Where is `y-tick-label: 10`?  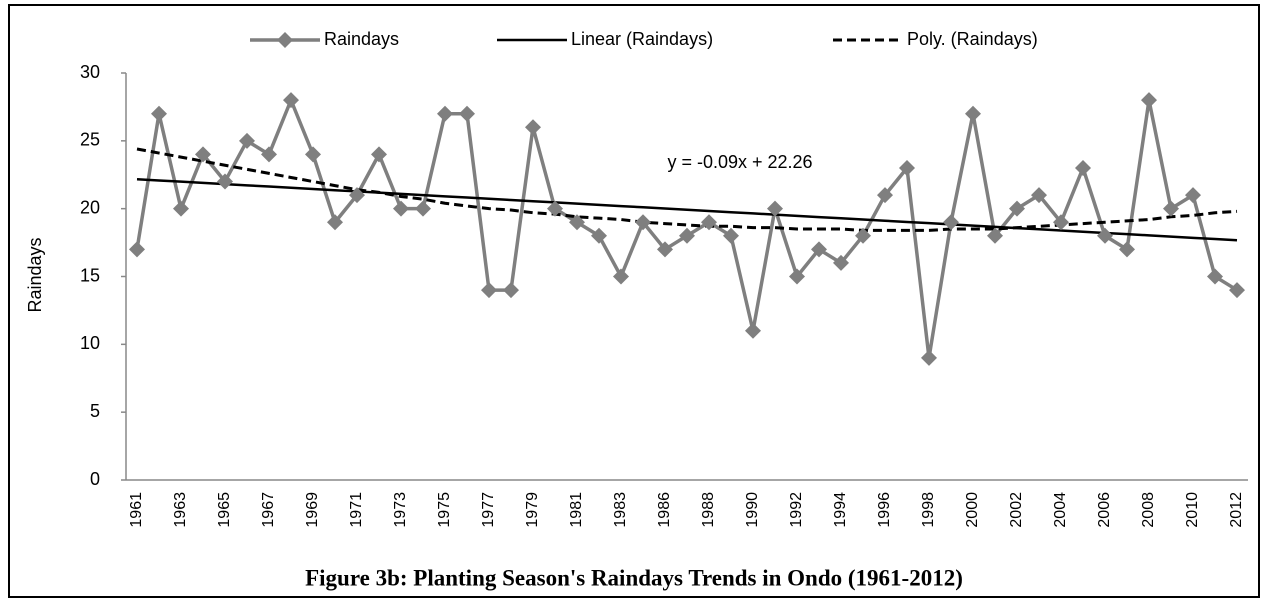 y-tick-label: 10 is located at coordinates (90, 343).